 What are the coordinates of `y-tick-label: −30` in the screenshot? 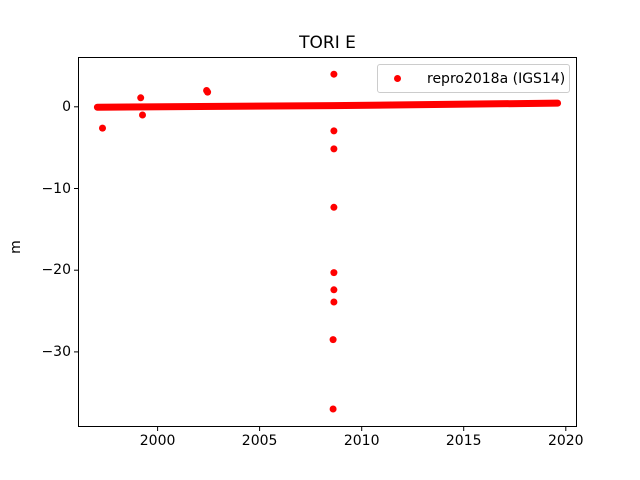 It's located at (56, 351).